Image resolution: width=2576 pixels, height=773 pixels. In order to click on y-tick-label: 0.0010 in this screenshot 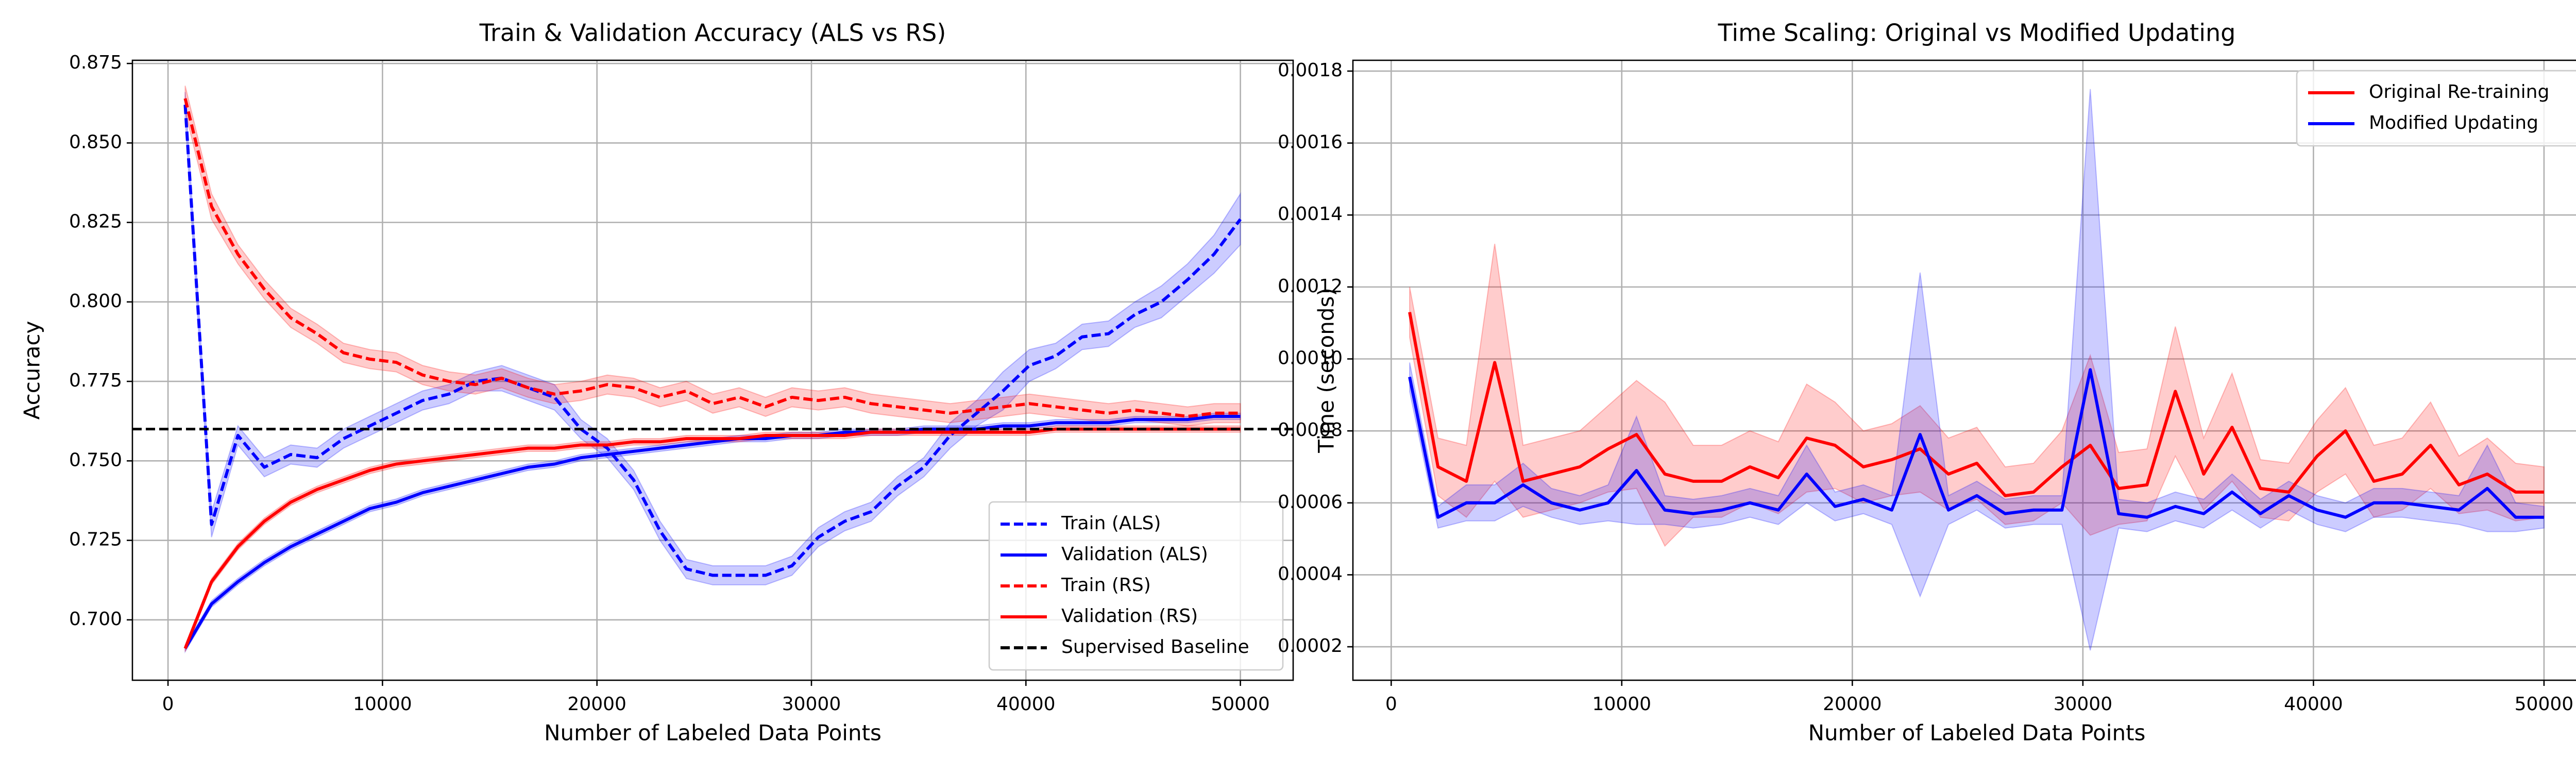, I will do `click(1310, 358)`.